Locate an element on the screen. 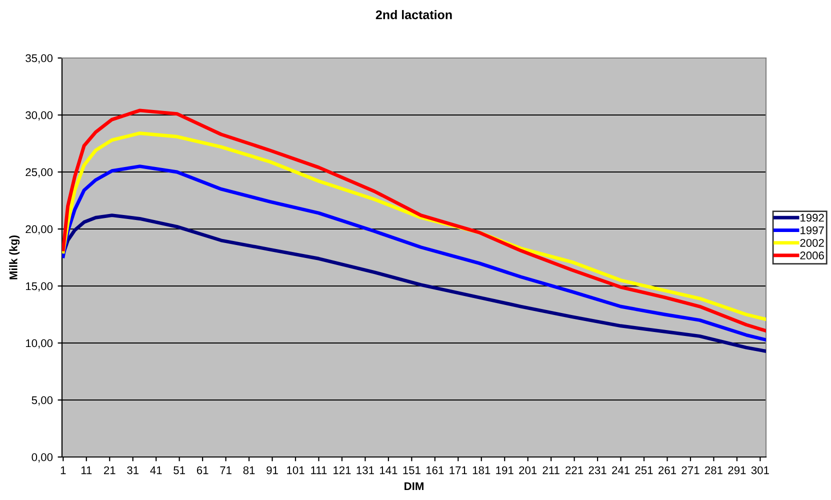 This screenshot has height=500, width=831. x-tick-label: 31 is located at coordinates (132, 470).